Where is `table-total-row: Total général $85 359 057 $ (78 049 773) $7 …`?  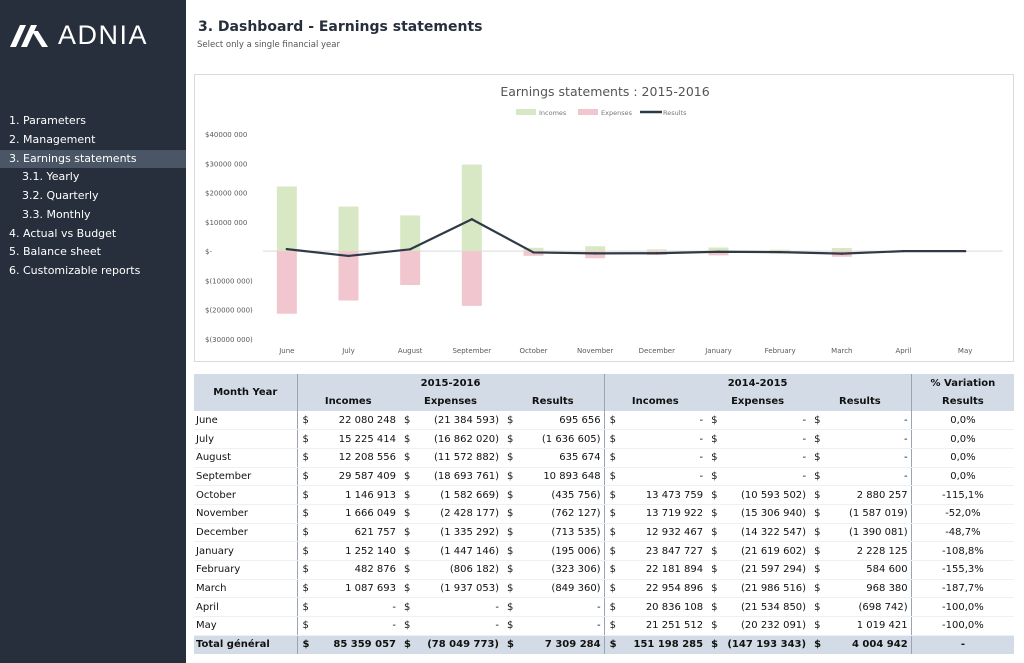
table-total-row: Total général $85 359 057 $ (78 049 773) $7 … is located at coordinates (604, 644).